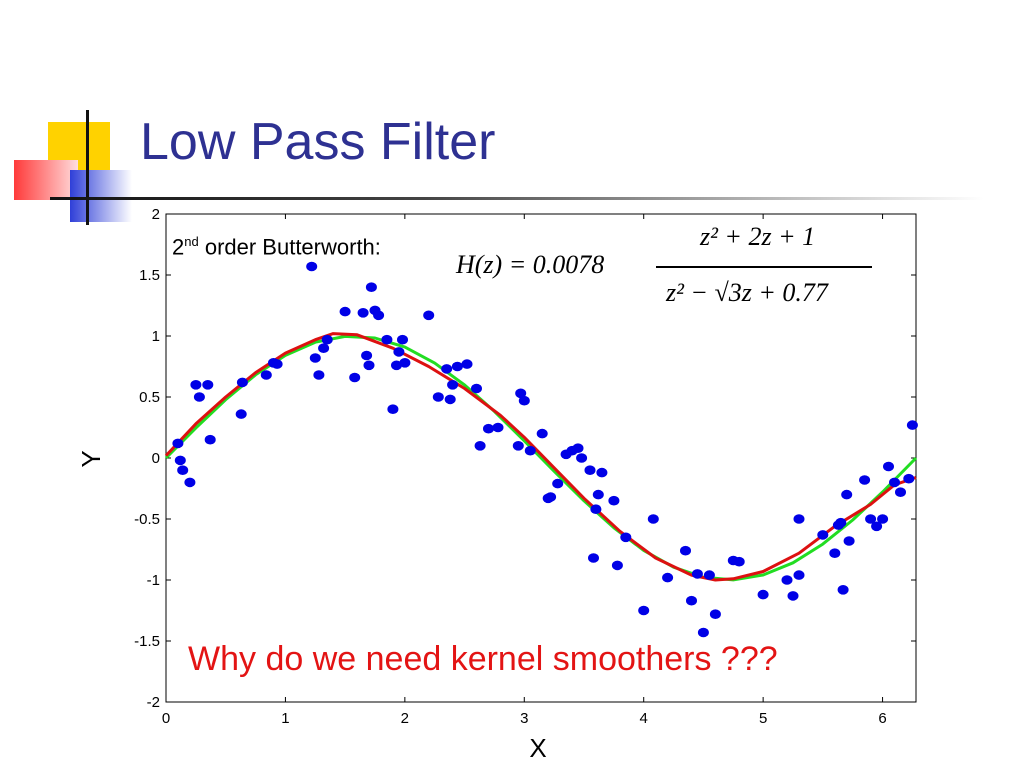 This screenshot has height=768, width=1024. Describe the element at coordinates (178, 247) in the screenshot. I see `note-order-number: 2` at that location.